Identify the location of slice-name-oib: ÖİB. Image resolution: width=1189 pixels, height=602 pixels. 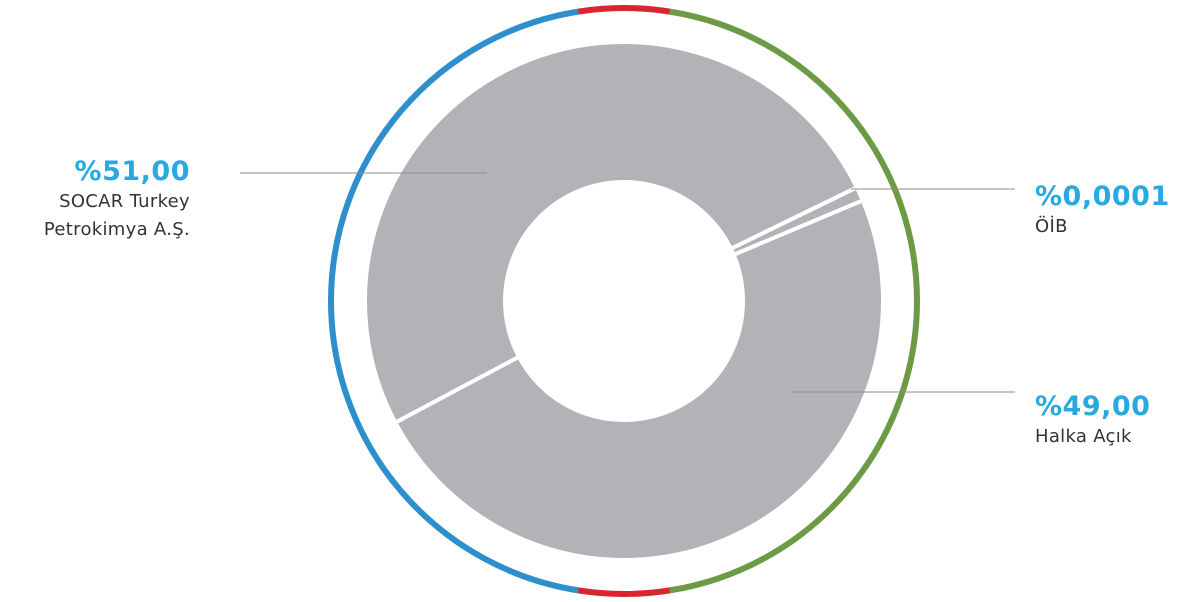
(1051, 226).